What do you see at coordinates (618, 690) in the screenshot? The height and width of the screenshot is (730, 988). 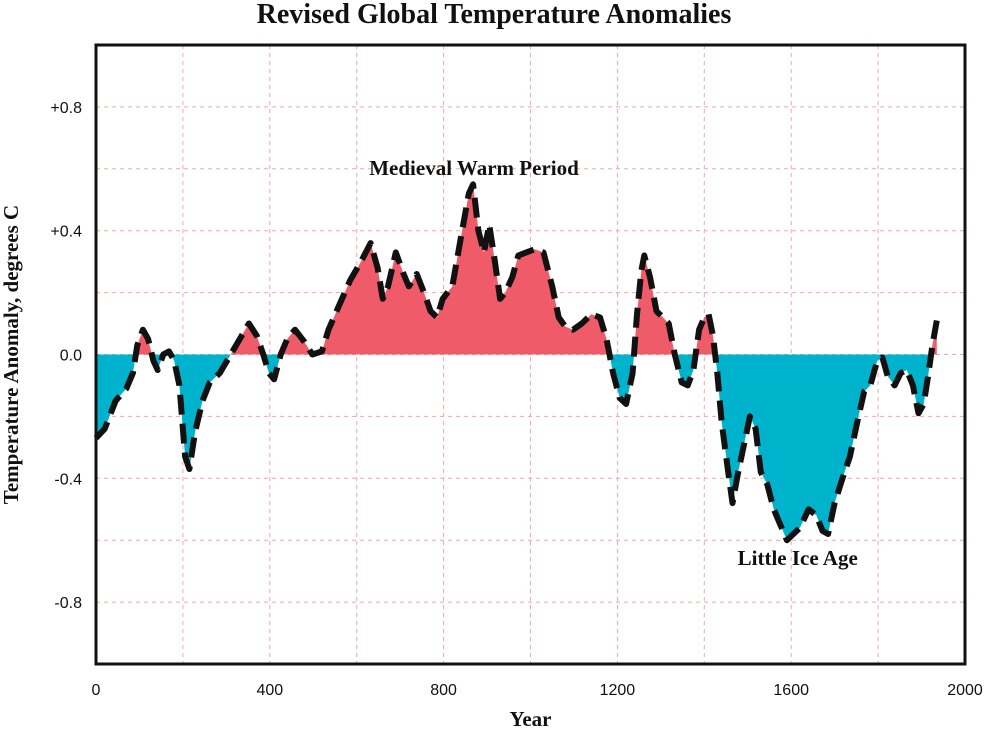 I see `x-tick-label: 1200` at bounding box center [618, 690].